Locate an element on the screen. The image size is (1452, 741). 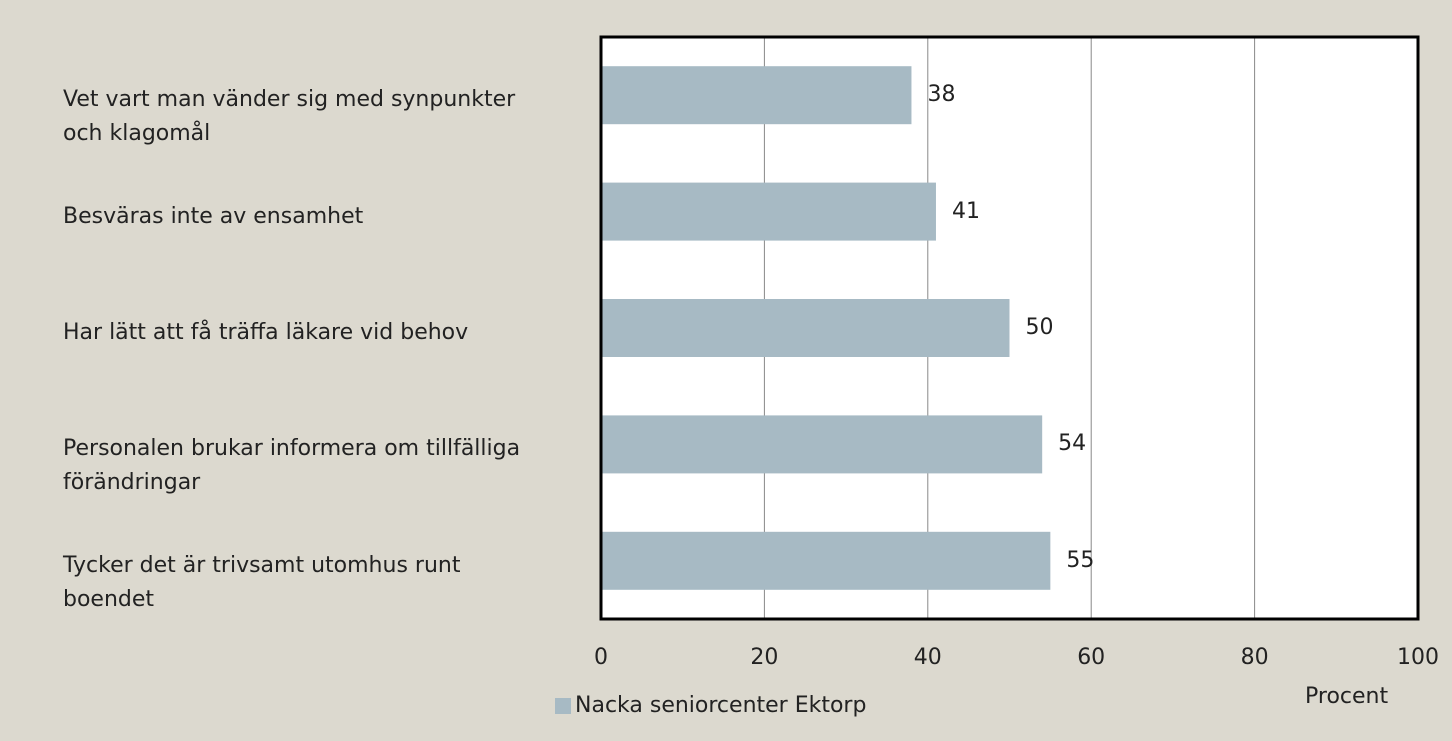
x-tick-label: 100 is located at coordinates (1418, 657).